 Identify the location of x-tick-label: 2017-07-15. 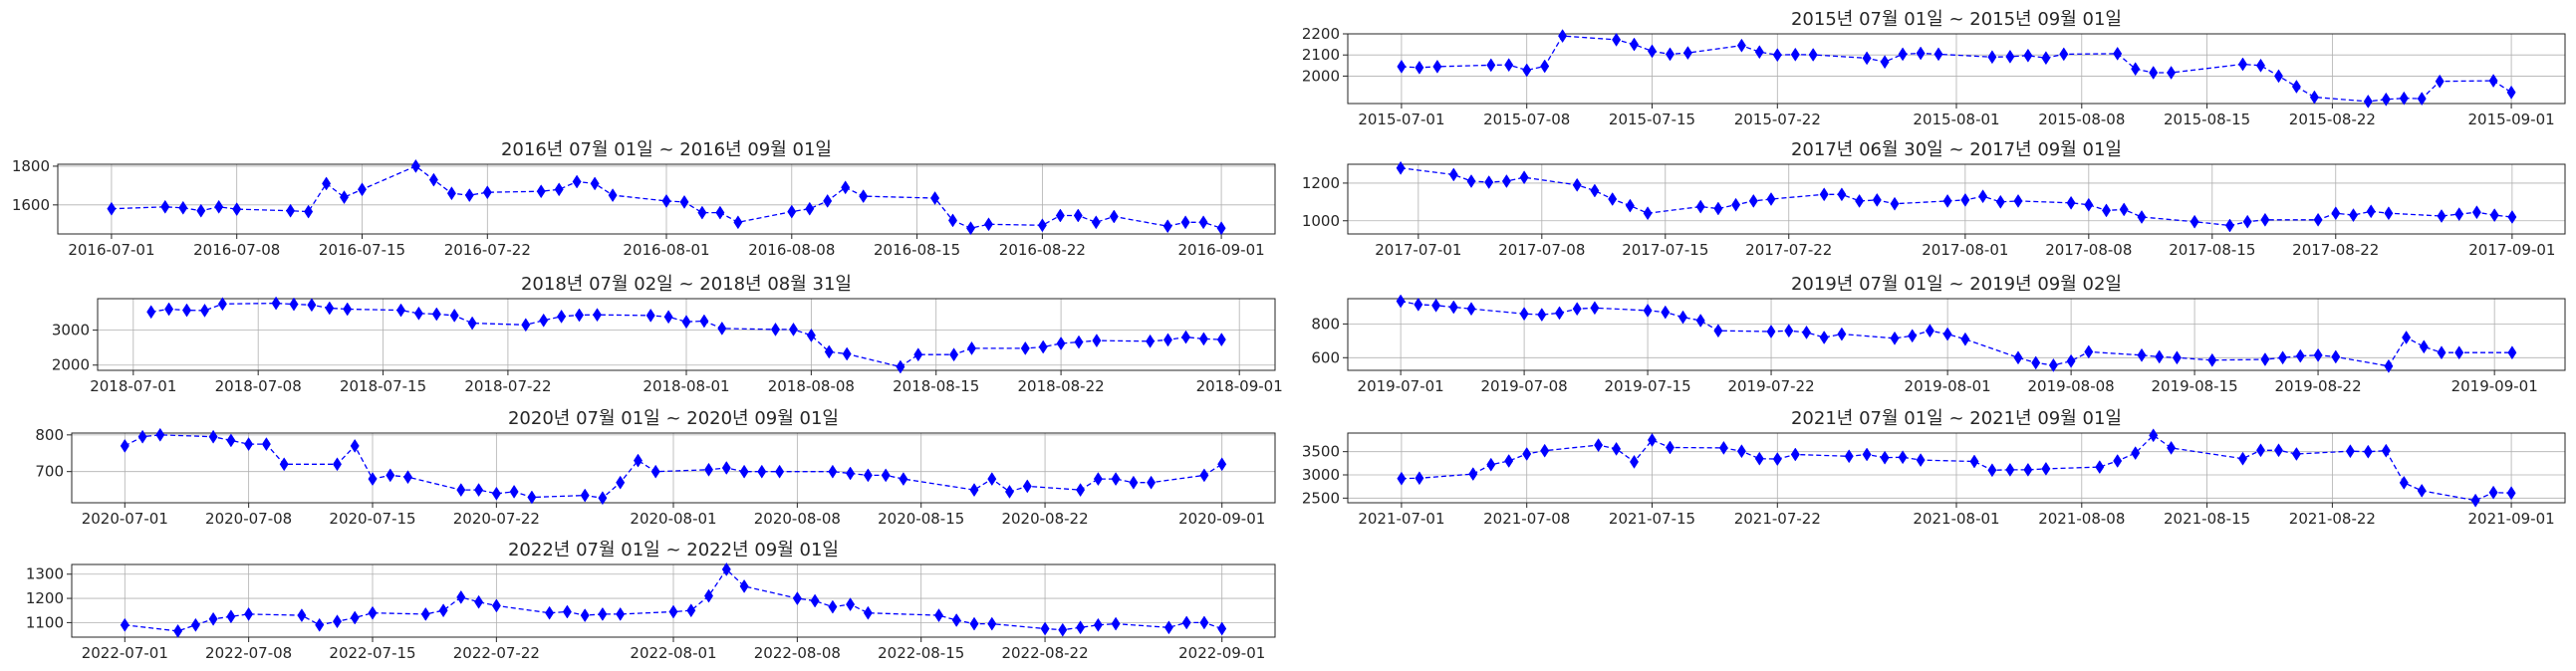
(1665, 250).